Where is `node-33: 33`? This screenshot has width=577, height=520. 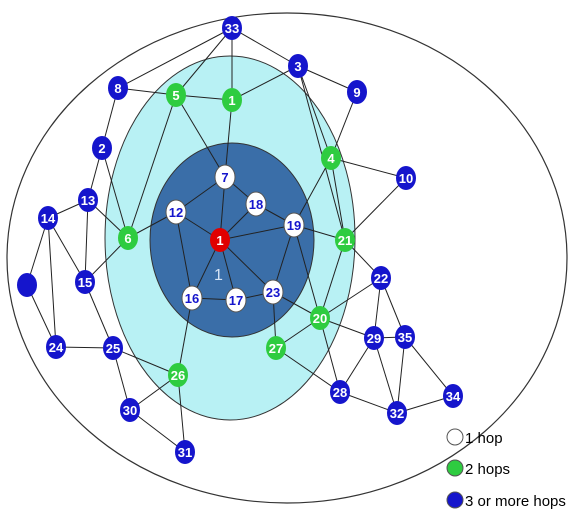 node-33: 33 is located at coordinates (232, 28).